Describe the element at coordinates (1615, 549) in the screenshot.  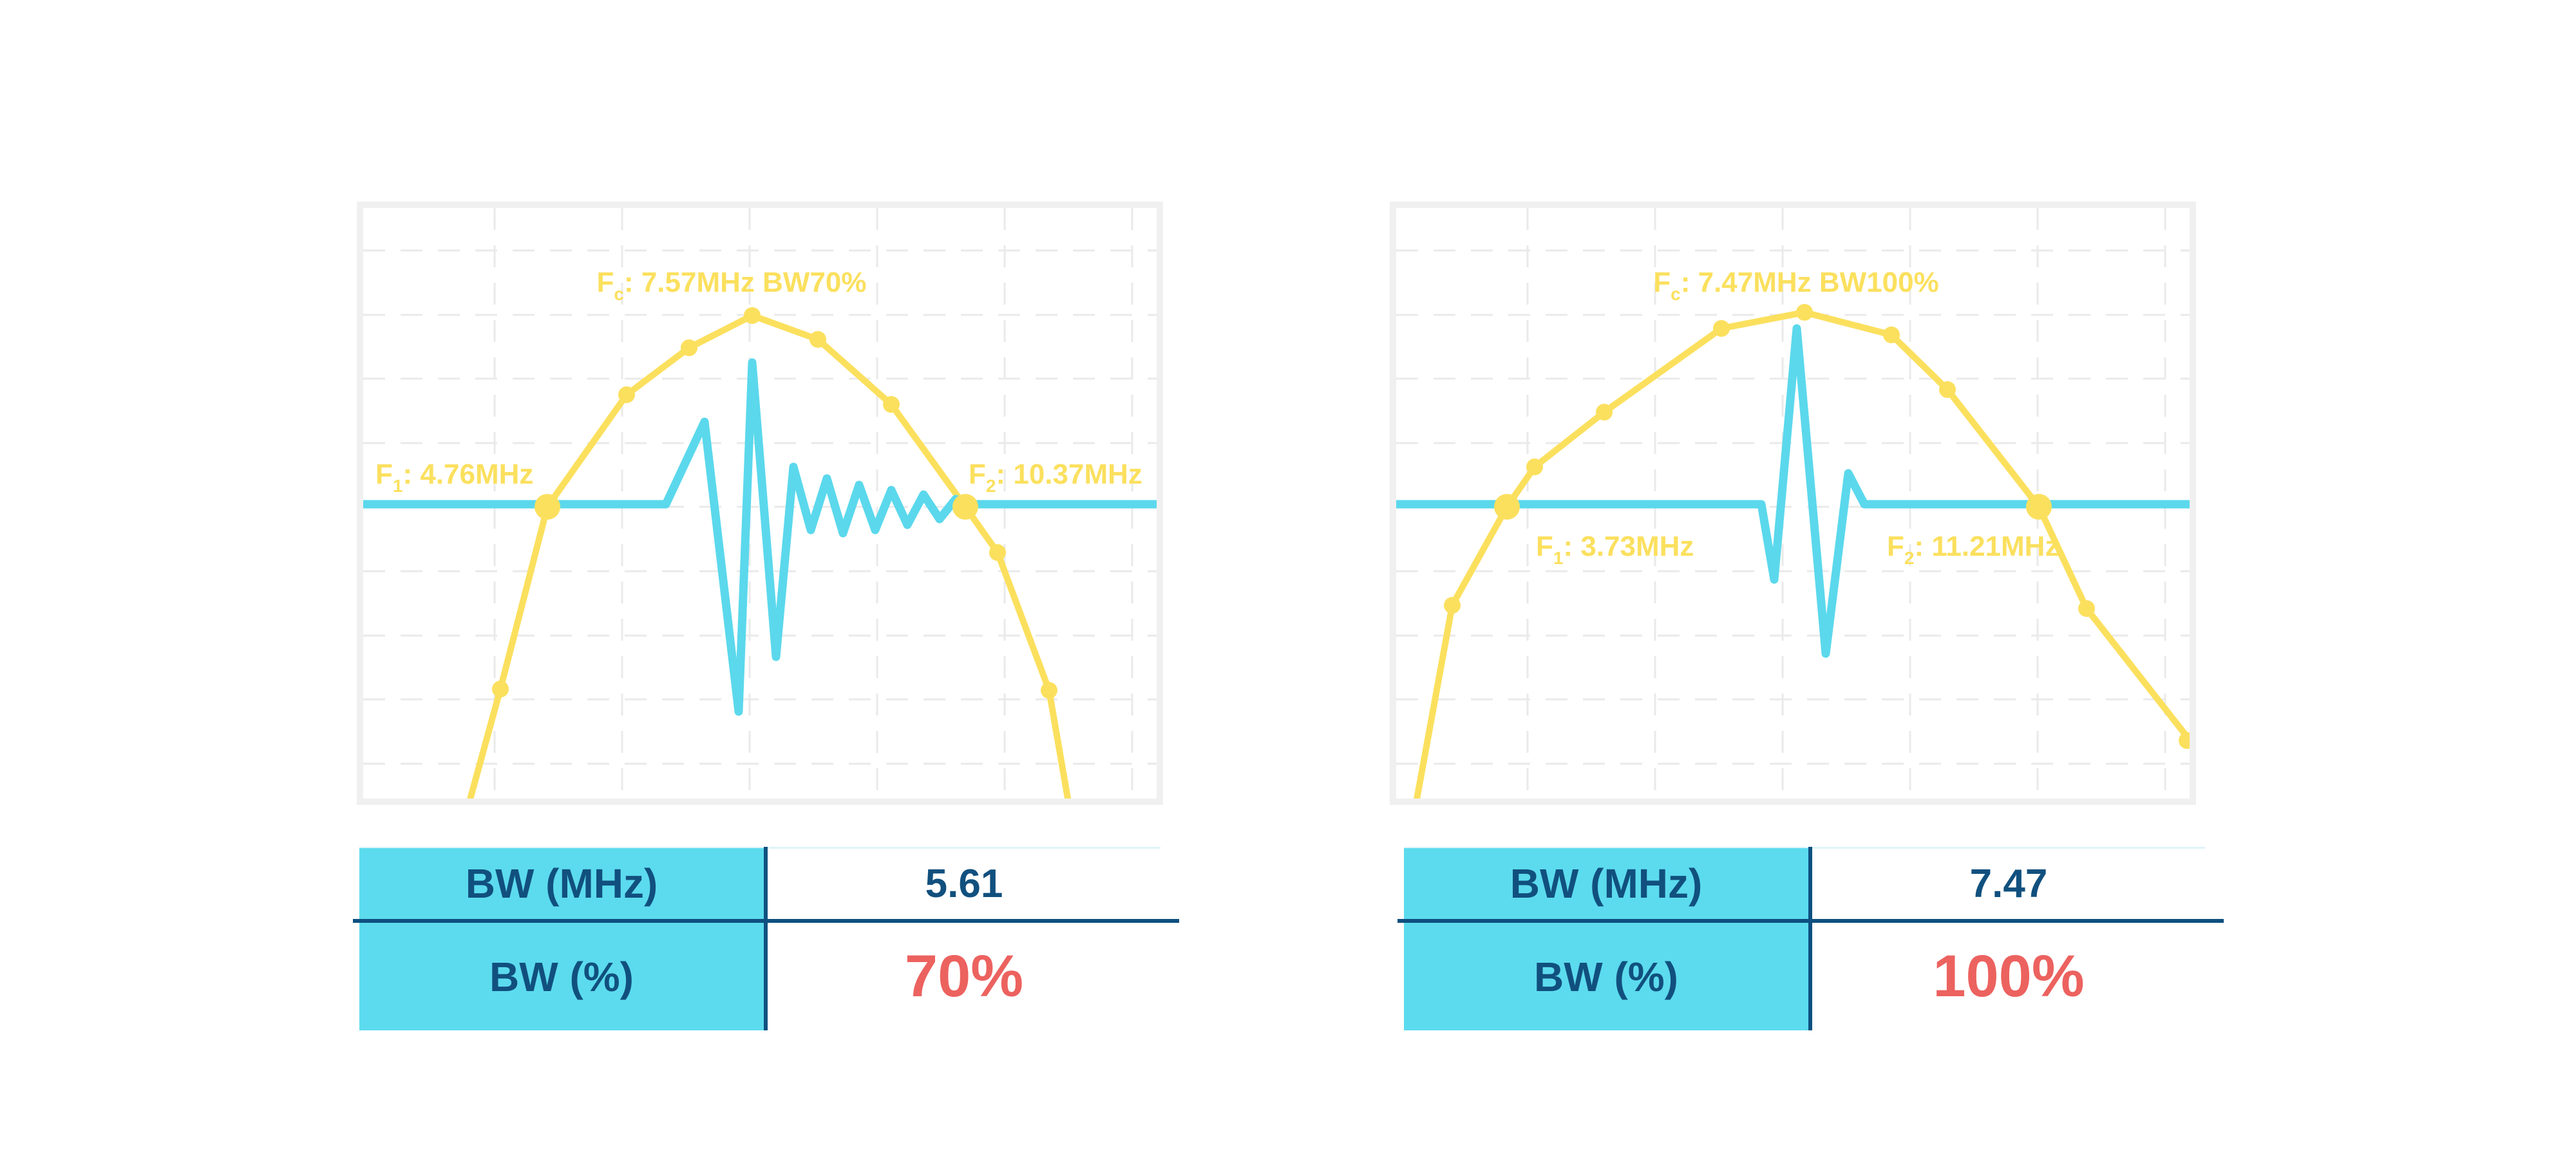
I see `annotation-f1: F1: 3.73MHz` at that location.